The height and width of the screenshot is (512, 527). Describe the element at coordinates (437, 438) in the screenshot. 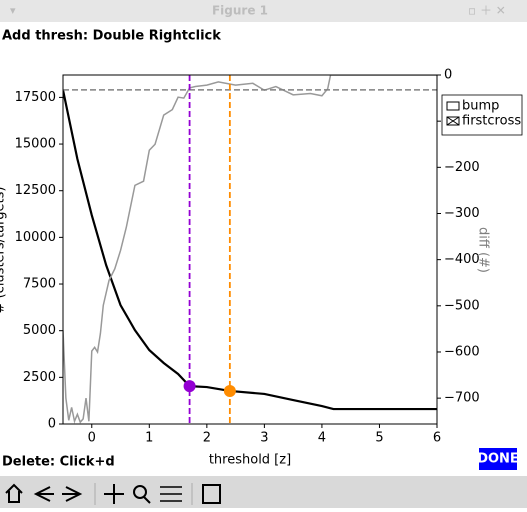

I see `x-tick-label: 6` at that location.